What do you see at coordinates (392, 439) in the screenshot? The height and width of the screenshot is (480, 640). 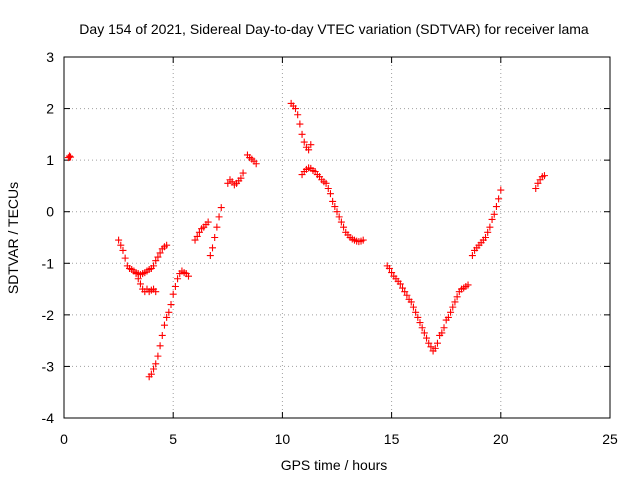 I see `x-tick-label: 15` at bounding box center [392, 439].